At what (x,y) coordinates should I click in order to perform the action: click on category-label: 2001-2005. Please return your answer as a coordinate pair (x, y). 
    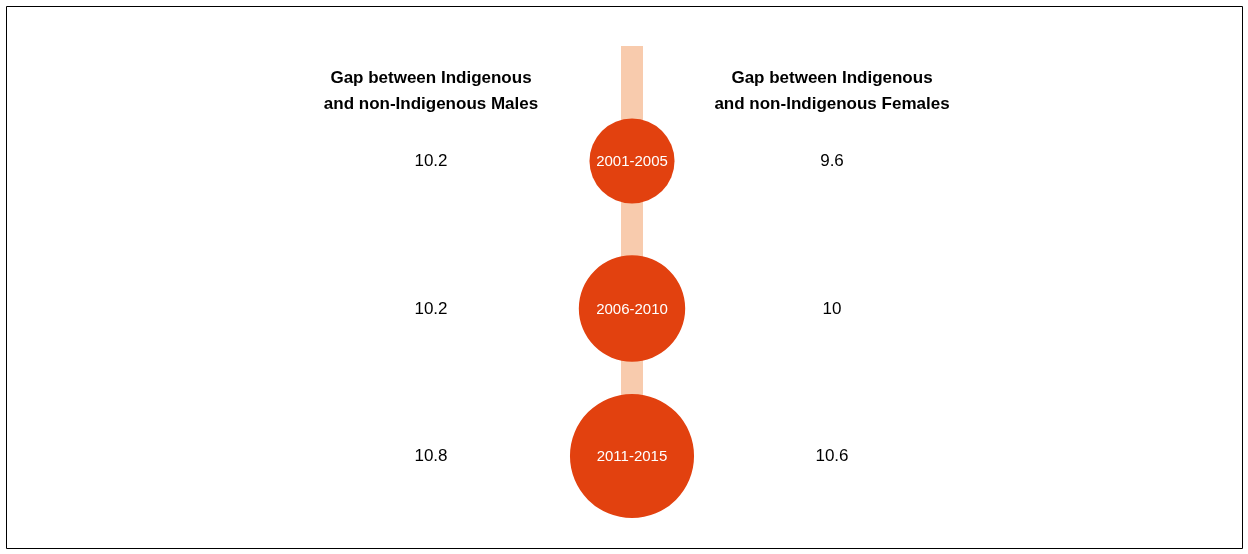
    Looking at the image, I should click on (632, 160).